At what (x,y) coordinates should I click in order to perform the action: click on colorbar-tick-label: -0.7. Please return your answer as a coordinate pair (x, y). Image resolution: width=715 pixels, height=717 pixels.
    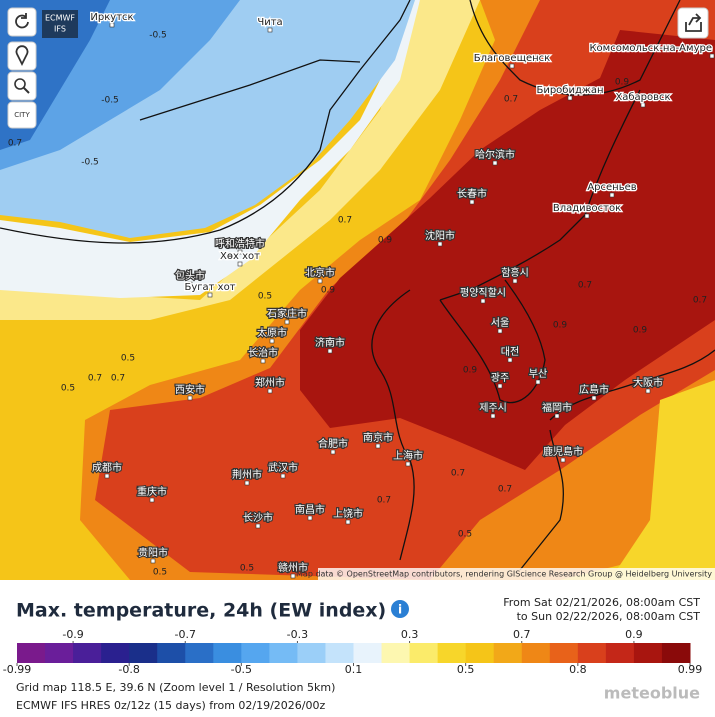
    Looking at the image, I should click on (185, 634).